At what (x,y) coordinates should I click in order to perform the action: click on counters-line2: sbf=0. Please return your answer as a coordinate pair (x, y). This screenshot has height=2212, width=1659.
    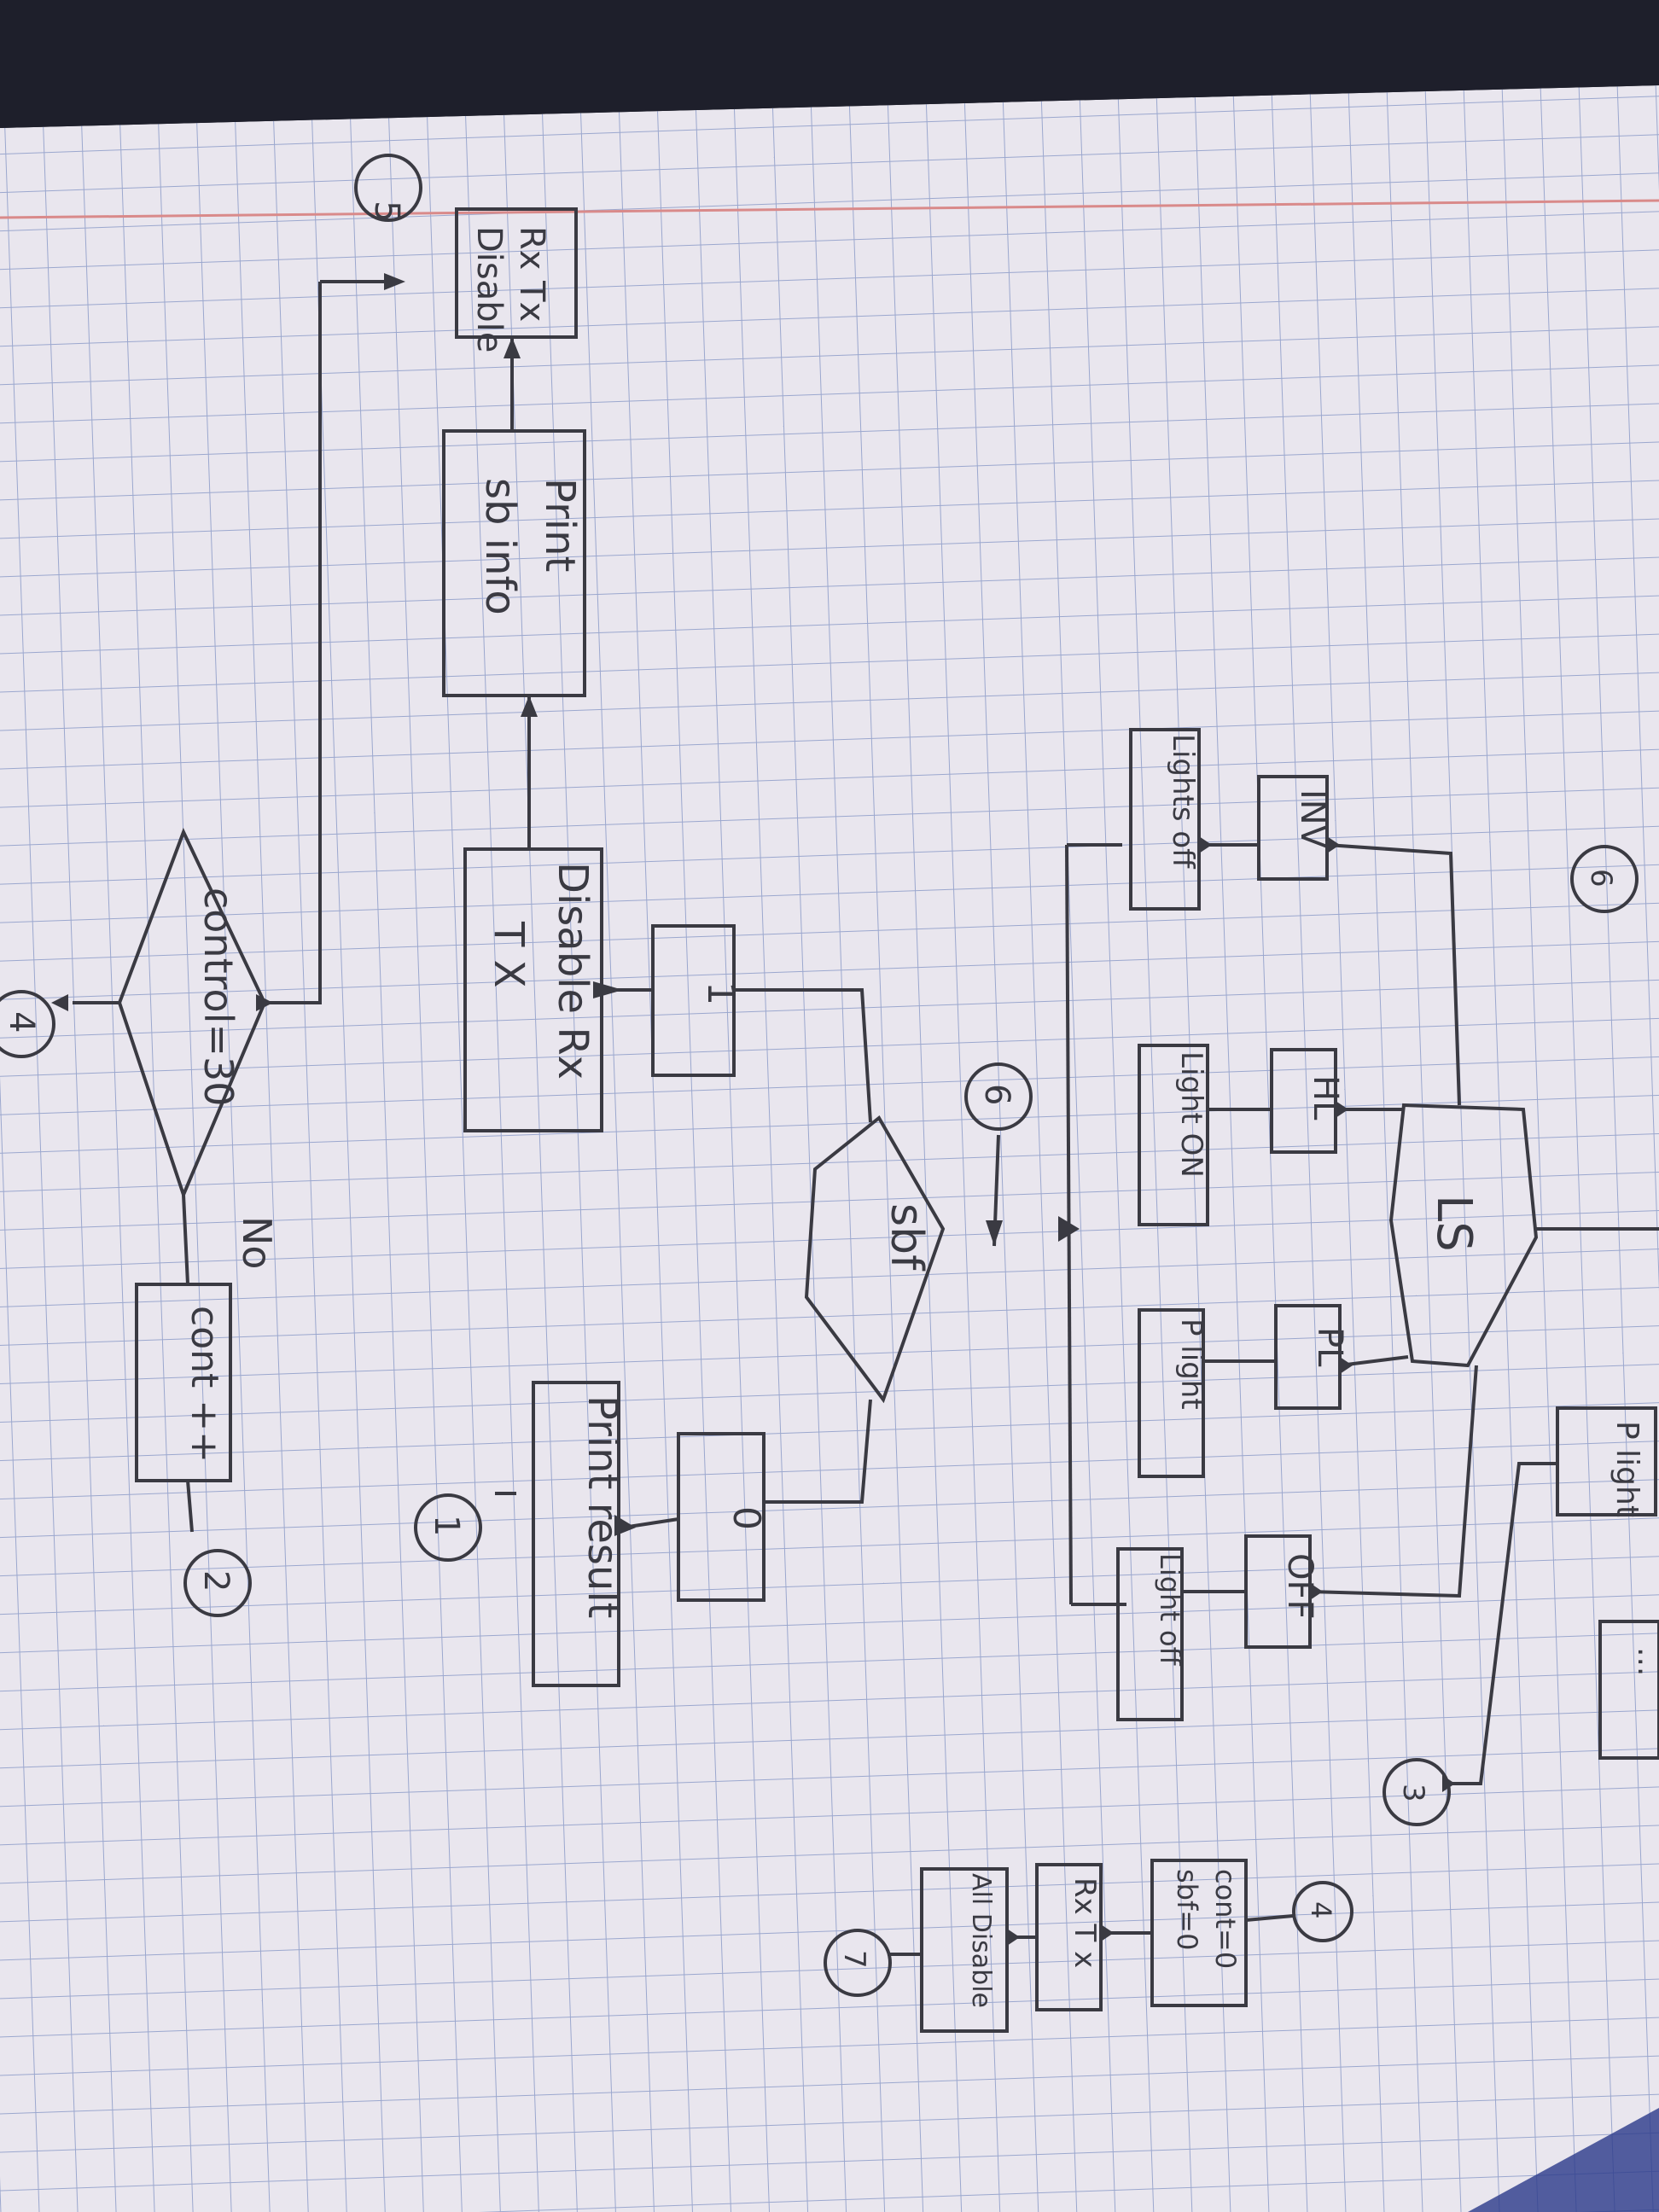
    Looking at the image, I should click on (1187, 1909).